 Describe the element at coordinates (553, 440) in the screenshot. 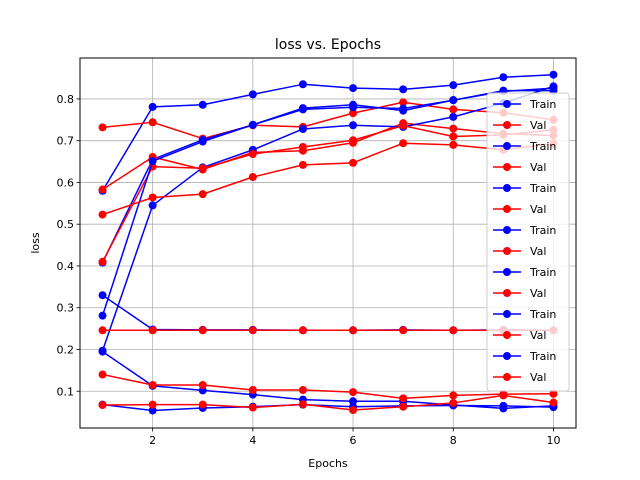

I see `x-tick-label: 10` at that location.